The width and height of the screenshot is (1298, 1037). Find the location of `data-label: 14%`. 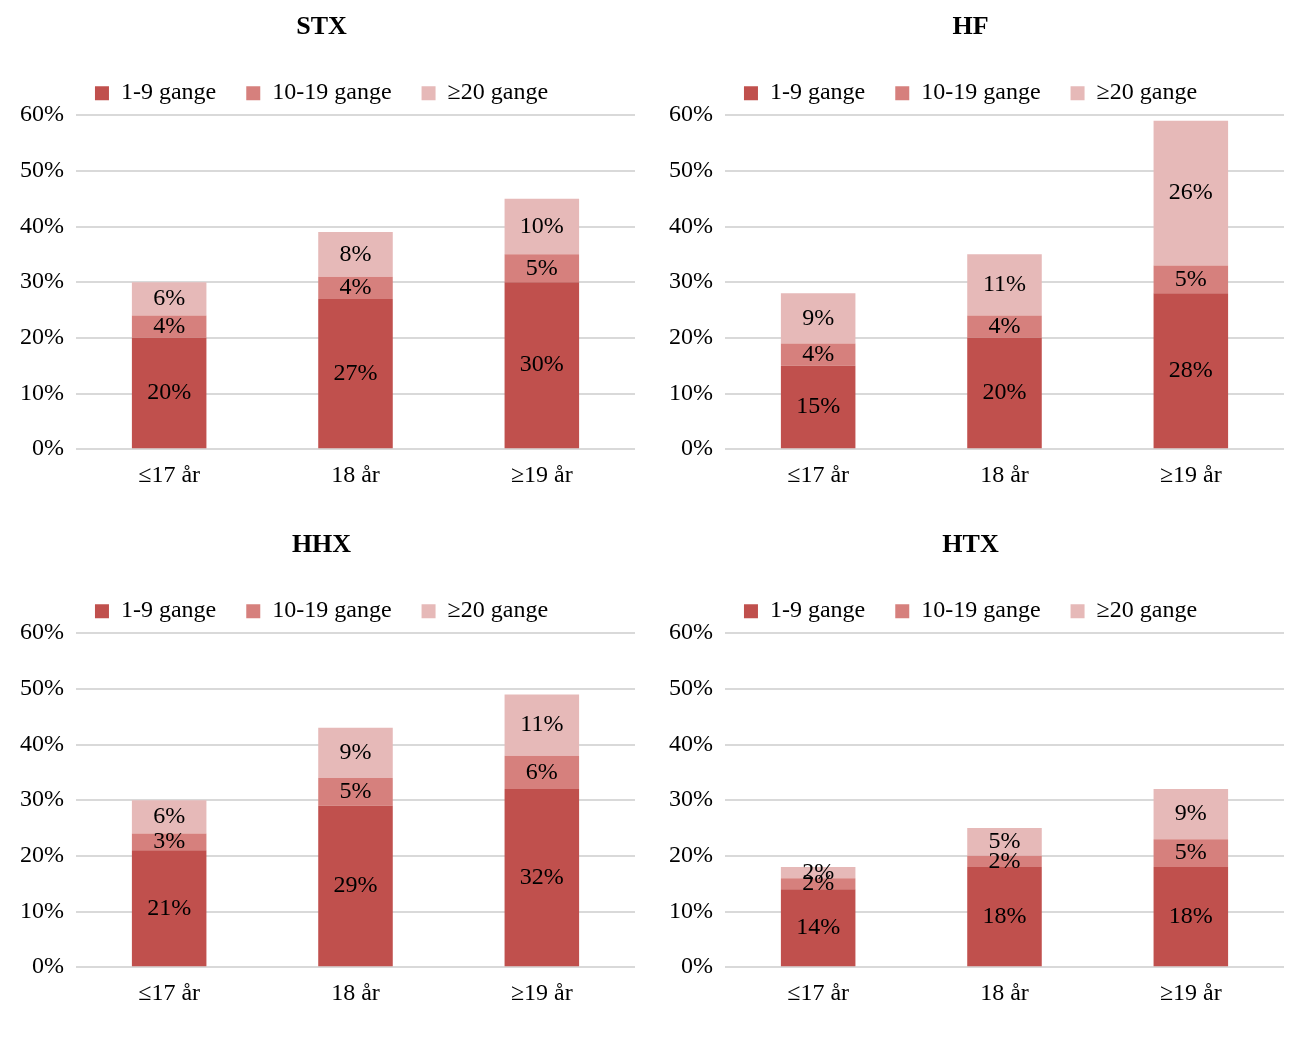

data-label: 14% is located at coordinates (818, 926).